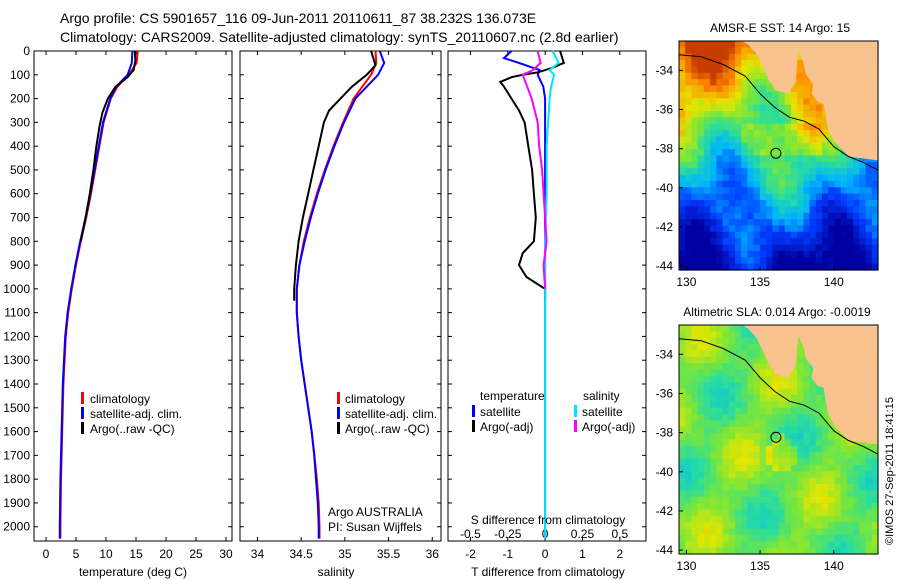 Image resolution: width=900 pixels, height=580 pixels. What do you see at coordinates (345, 554) in the screenshot?
I see `x-tick-label: 35` at bounding box center [345, 554].